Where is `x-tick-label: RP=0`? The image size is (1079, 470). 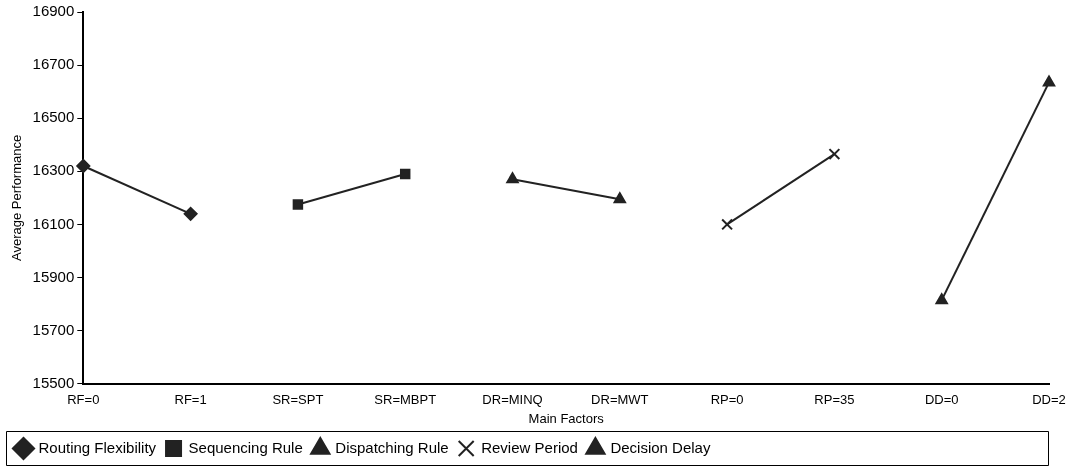
x-tick-label: RP=0 is located at coordinates (727, 400).